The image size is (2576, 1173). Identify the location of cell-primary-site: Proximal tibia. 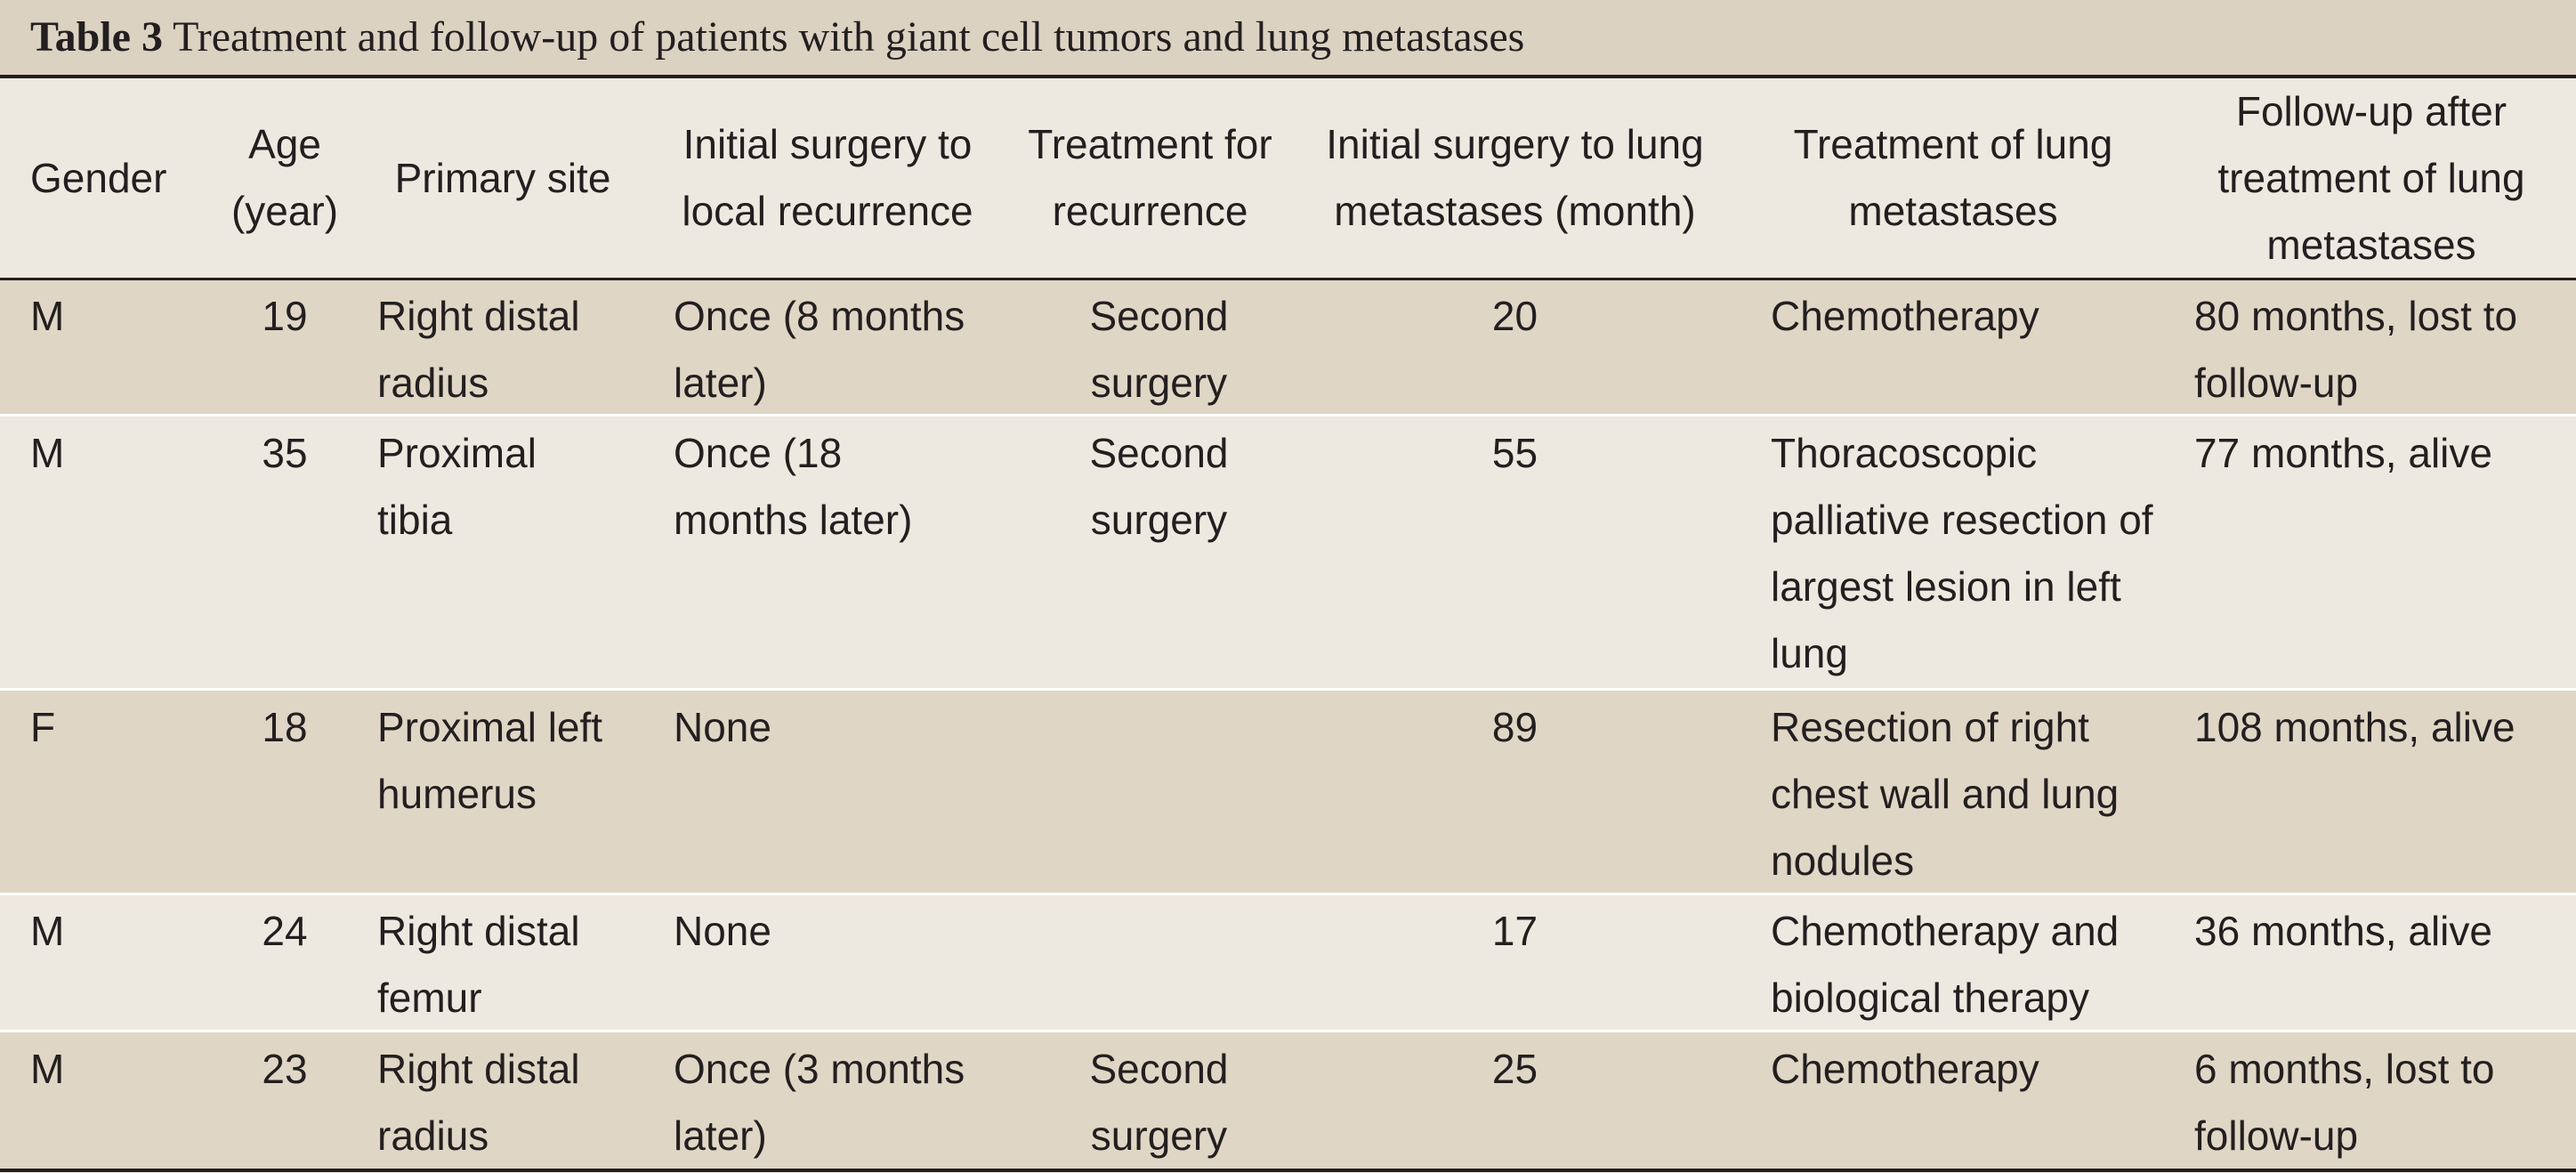
(457, 487).